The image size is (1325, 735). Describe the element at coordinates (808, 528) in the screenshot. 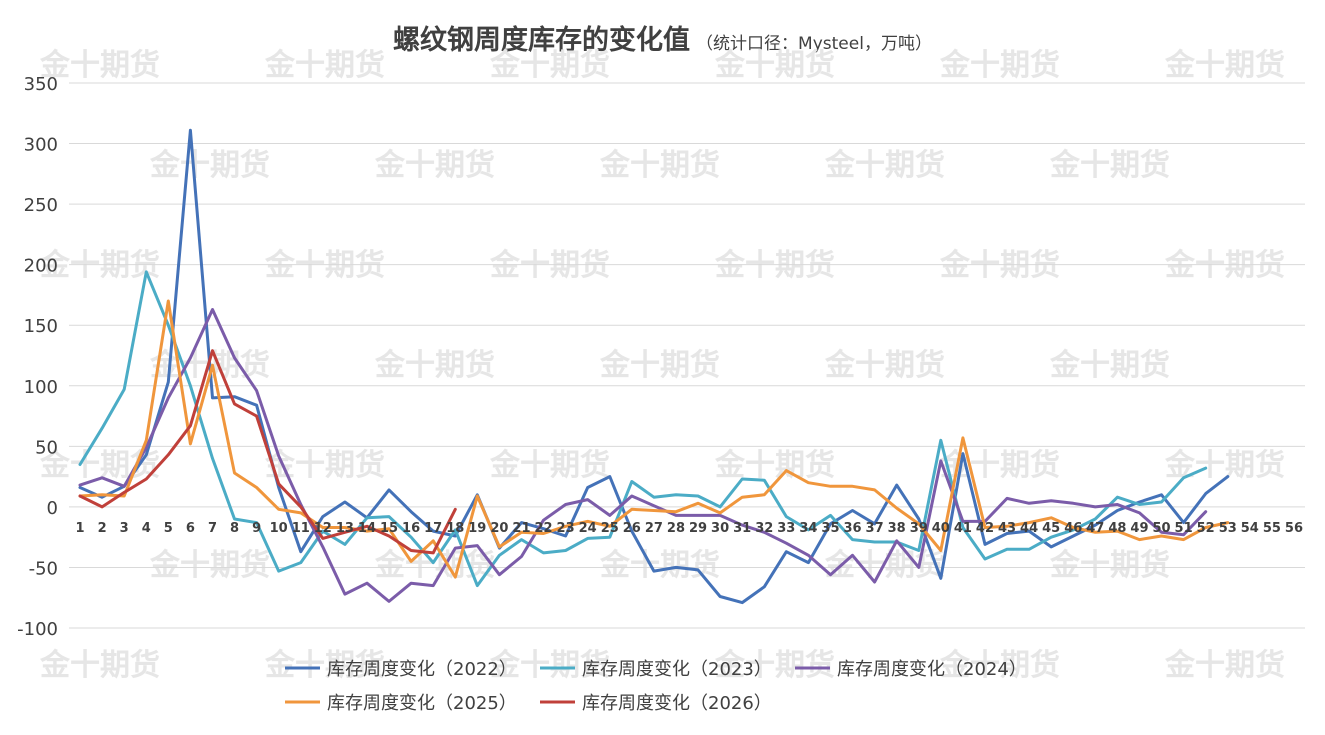

I see `x-tick-label: 34` at that location.